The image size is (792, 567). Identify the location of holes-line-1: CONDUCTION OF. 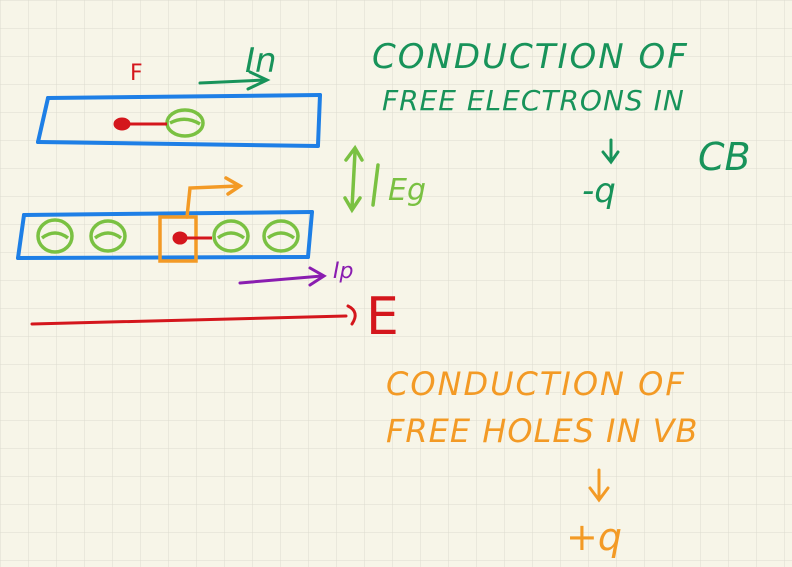
(536, 384).